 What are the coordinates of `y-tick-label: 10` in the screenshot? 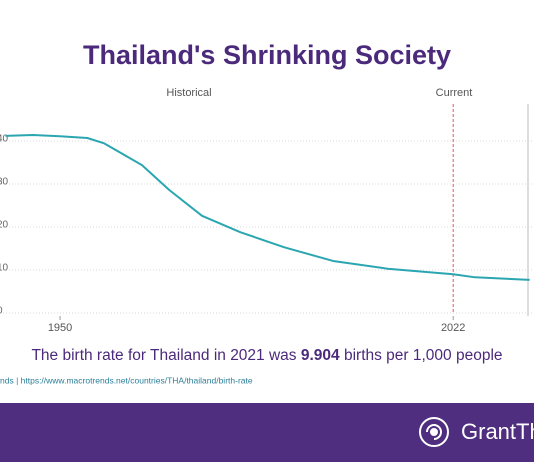 It's located at (4, 268).